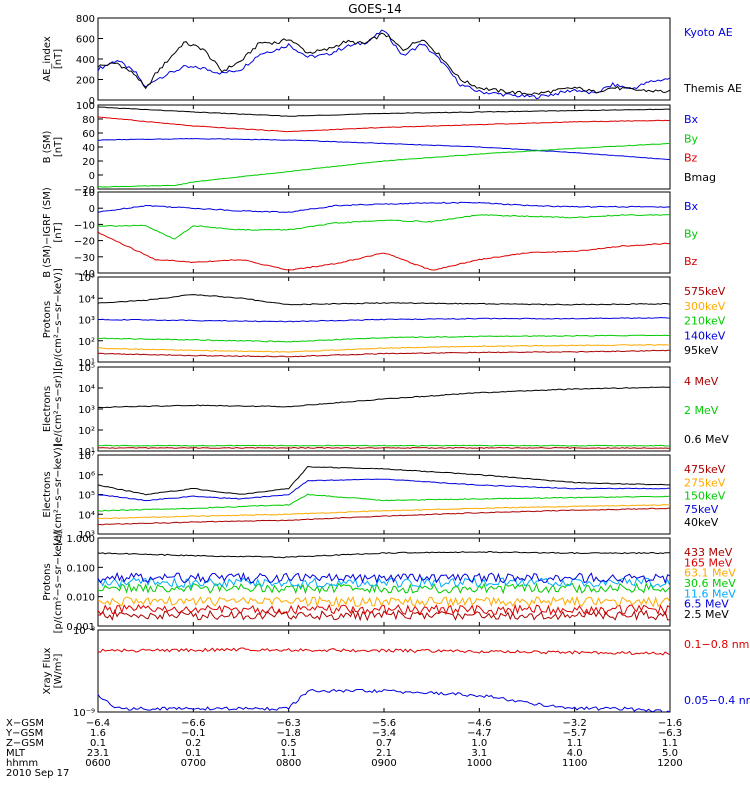  I want to click on legend-entry: 433 MeV, so click(708, 552).